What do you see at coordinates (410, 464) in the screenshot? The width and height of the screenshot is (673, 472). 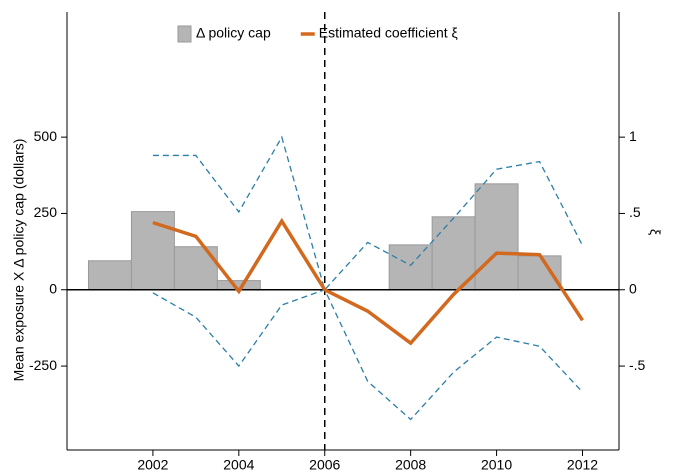 I see `x-tick-label: 2008` at bounding box center [410, 464].